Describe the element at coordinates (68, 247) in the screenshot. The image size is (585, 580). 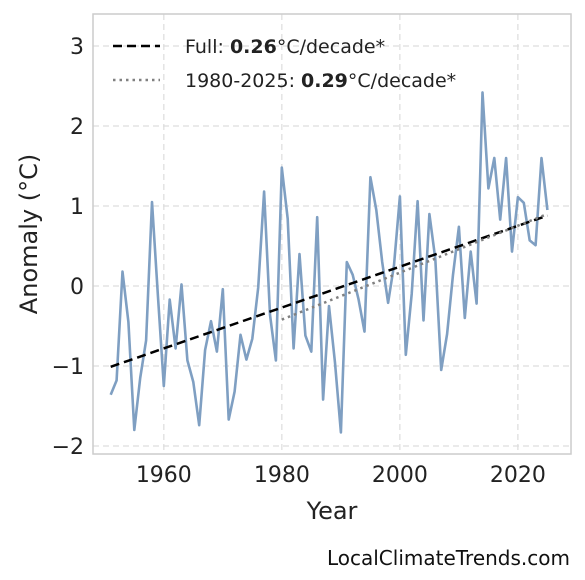
I see `y-tick-labels: −2 −1 0 1 2 3` at that location.